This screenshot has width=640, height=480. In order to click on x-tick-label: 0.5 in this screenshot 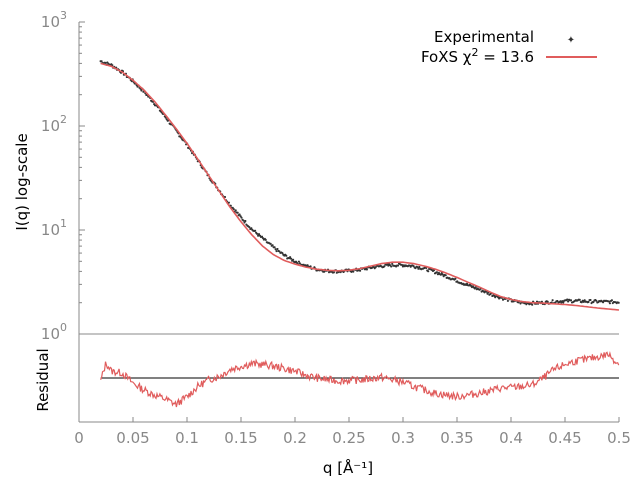, I will do `click(619, 438)`.